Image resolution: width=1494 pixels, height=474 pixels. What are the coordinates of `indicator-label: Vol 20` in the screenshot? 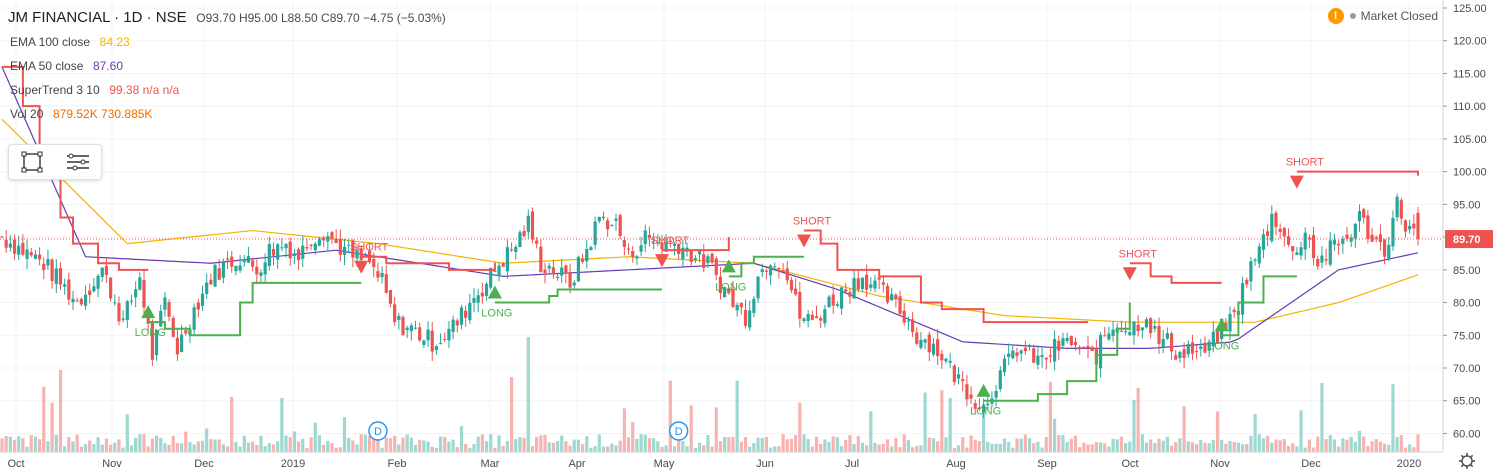 It's located at (27, 114).